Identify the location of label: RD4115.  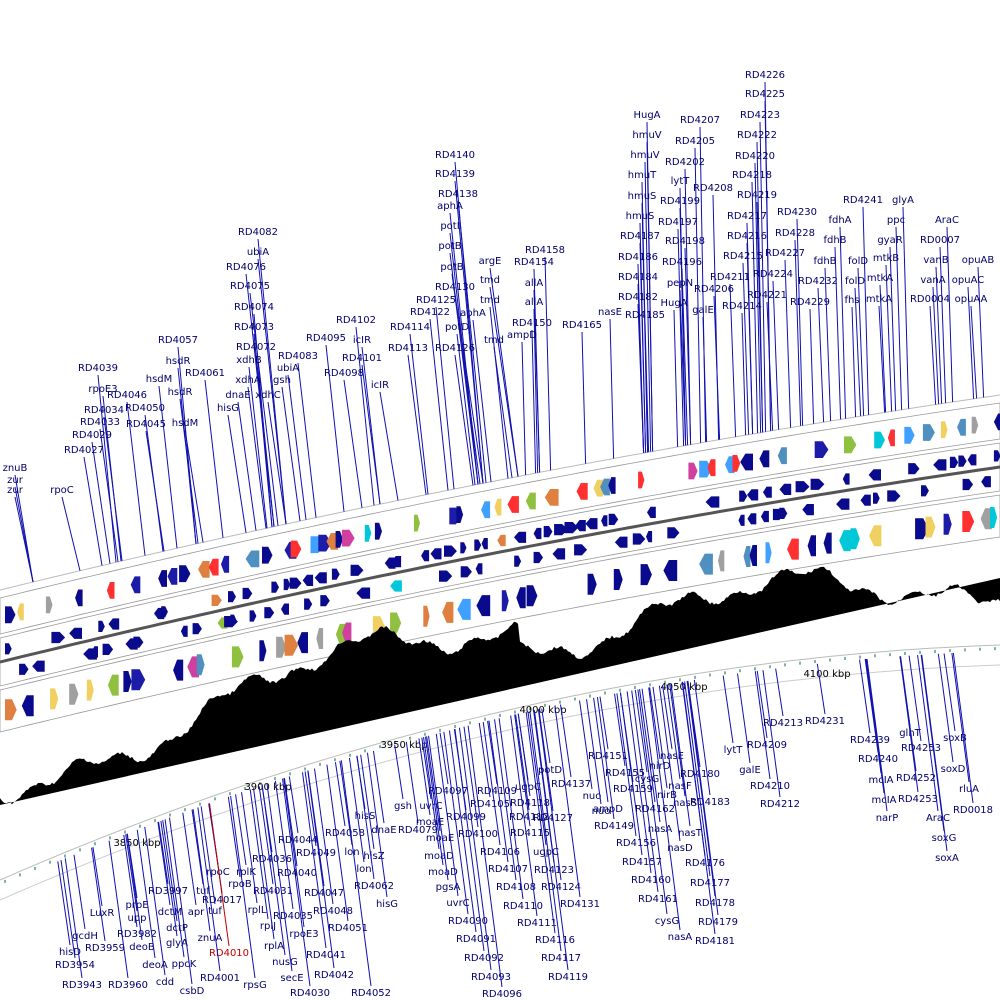
(530, 833).